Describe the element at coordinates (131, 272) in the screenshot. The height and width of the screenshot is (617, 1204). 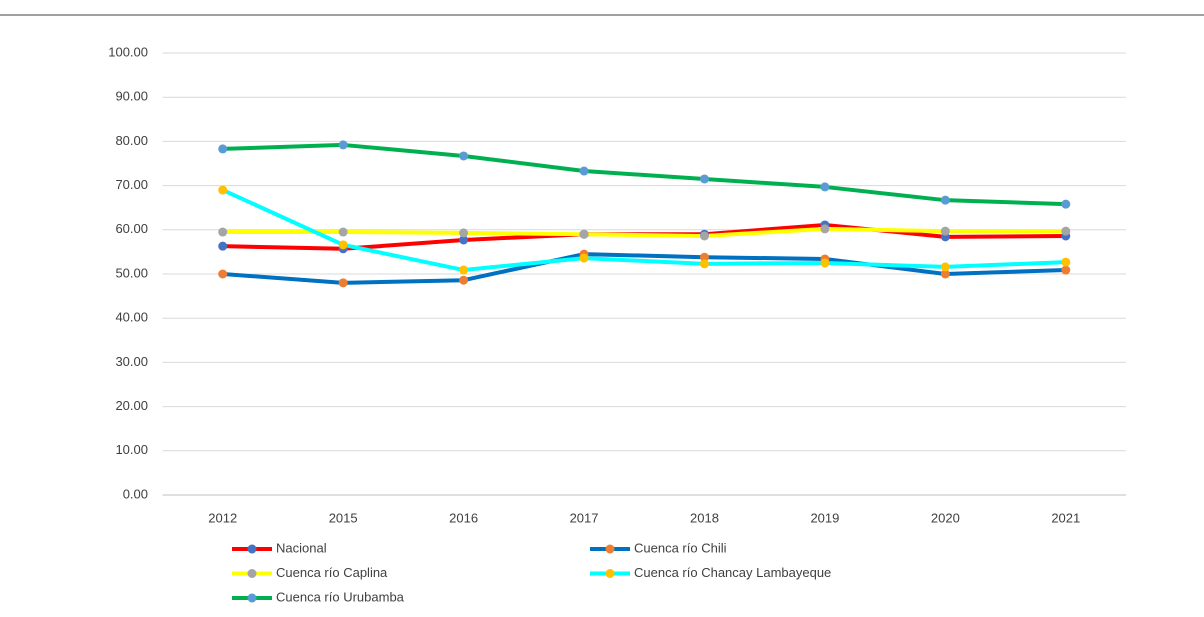
I see `y-tick-label: 50.00` at that location.